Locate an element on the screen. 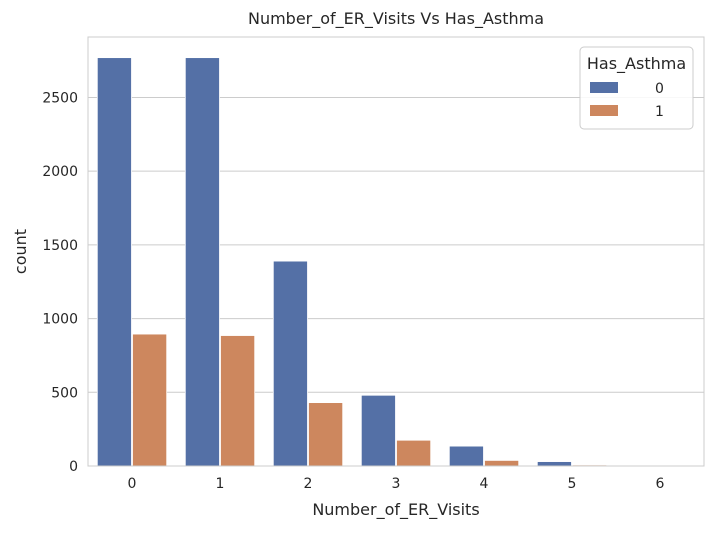 This screenshot has width=715, height=560. y-tick-label-0: 0 is located at coordinates (73, 467).